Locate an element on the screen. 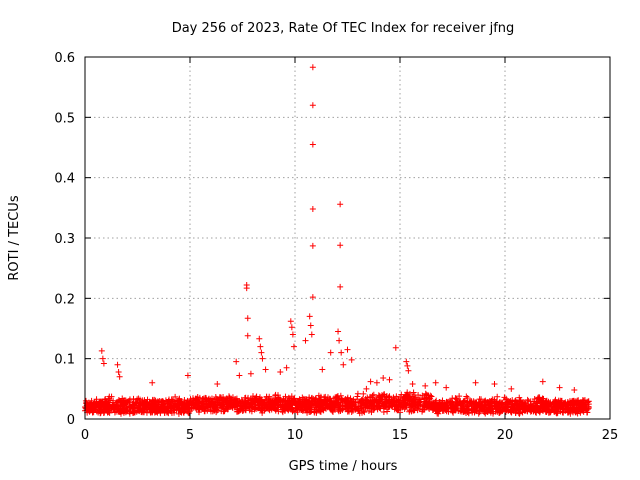 Image resolution: width=640 pixels, height=480 pixels. x-tick-label: 15 is located at coordinates (400, 435).